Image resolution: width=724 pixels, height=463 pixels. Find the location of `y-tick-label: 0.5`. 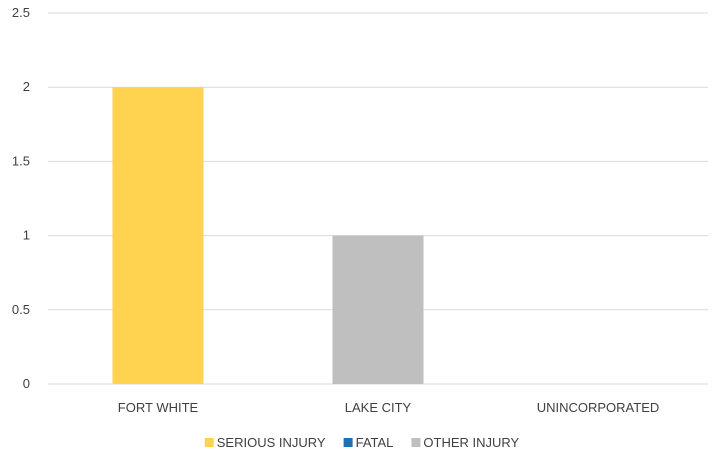

y-tick-label: 0.5 is located at coordinates (21, 309).